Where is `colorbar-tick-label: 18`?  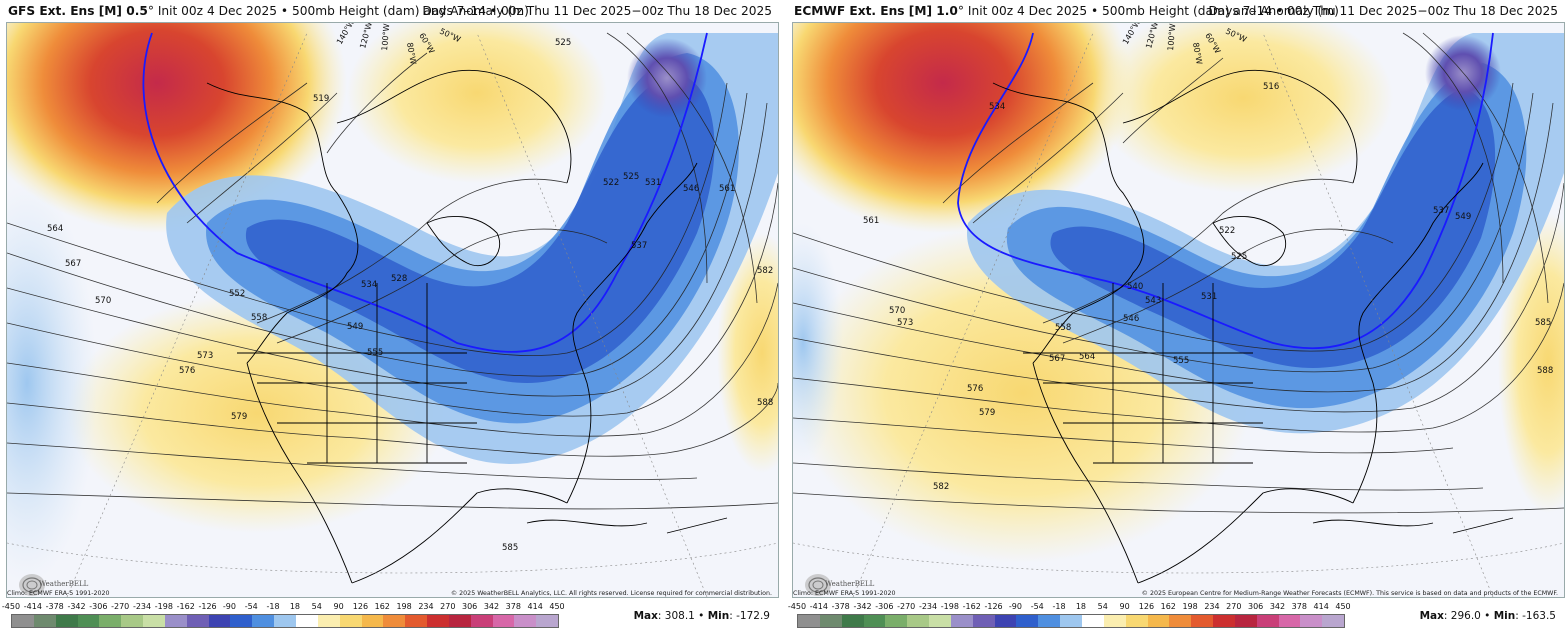 colorbar-tick-label: 18 is located at coordinates (1080, 606).